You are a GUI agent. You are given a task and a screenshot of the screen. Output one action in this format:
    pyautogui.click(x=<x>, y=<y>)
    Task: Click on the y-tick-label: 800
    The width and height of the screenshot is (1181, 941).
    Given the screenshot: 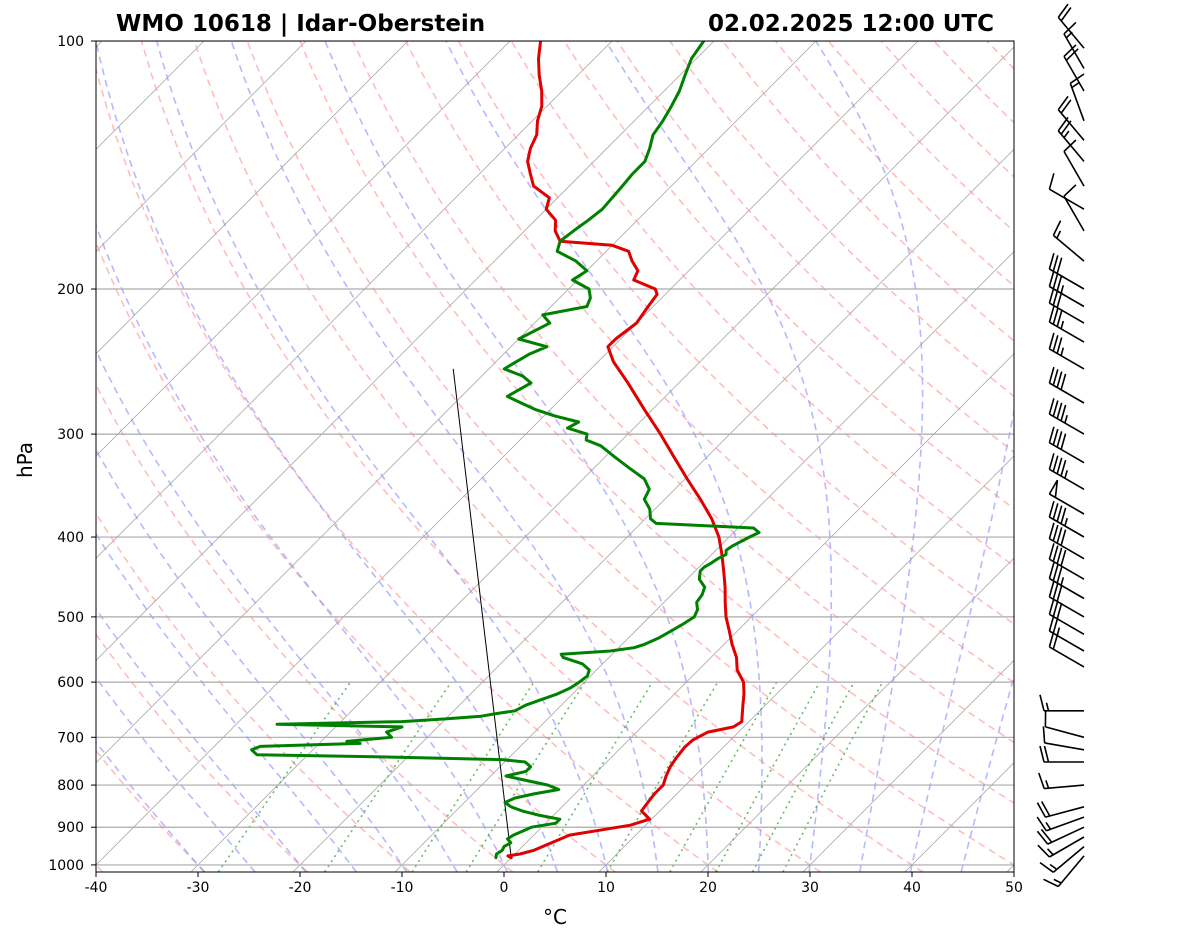 What is the action you would take?
    pyautogui.click(x=70, y=786)
    